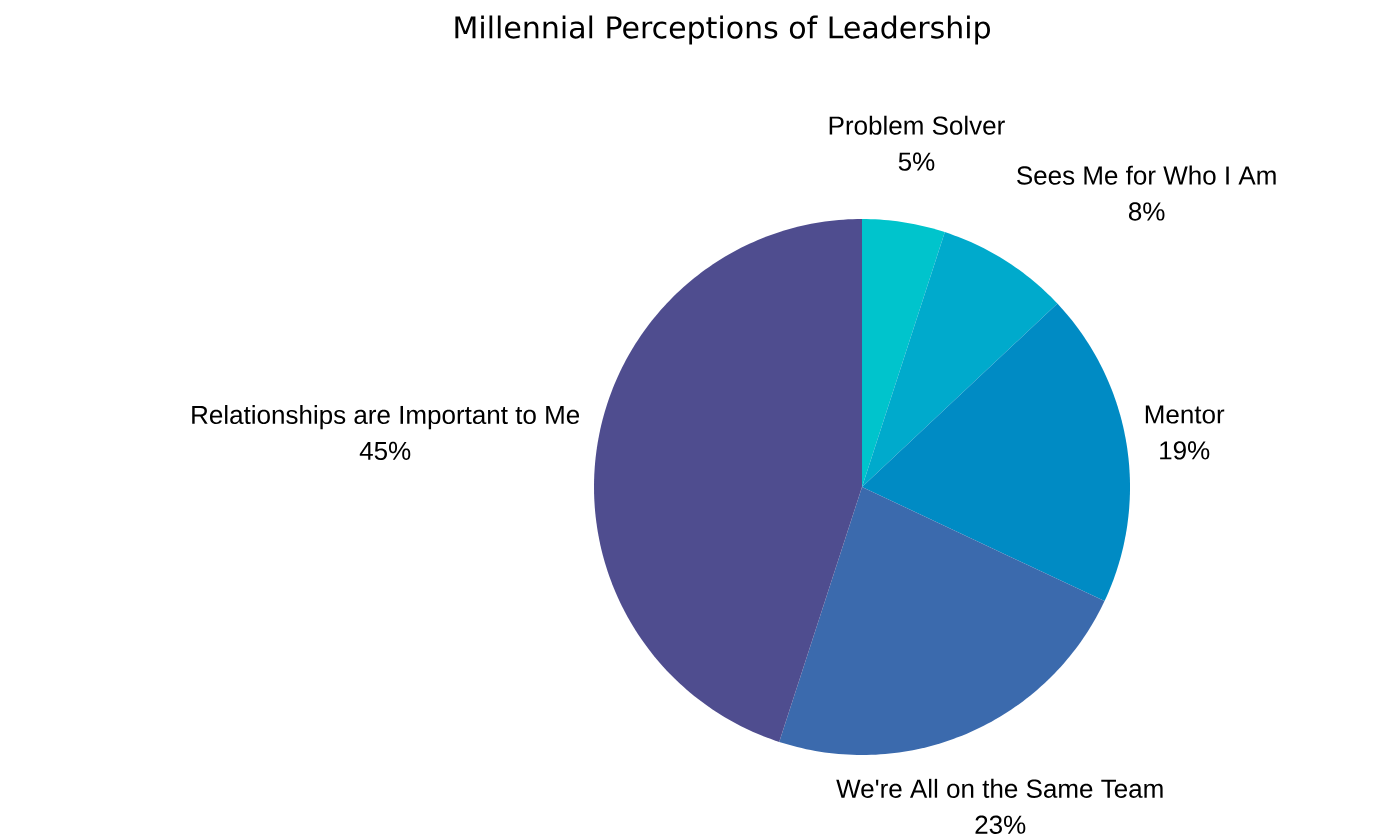 This screenshot has height=839, width=1394. I want to click on slice-label: Problem Solver, so click(917, 125).